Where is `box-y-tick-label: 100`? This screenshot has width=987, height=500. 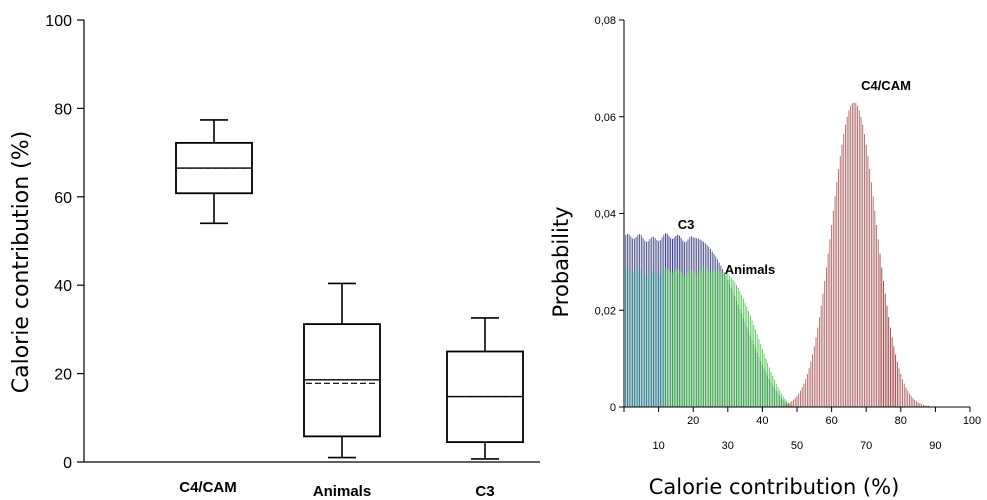
box-y-tick-label: 100 is located at coordinates (58, 21).